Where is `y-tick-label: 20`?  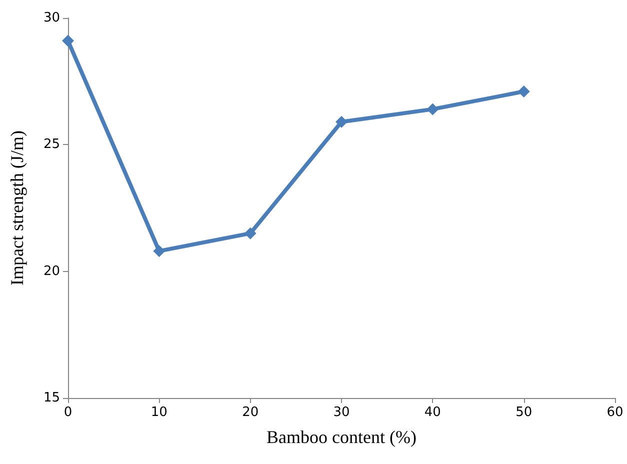
y-tick-label: 20 is located at coordinates (51, 271).